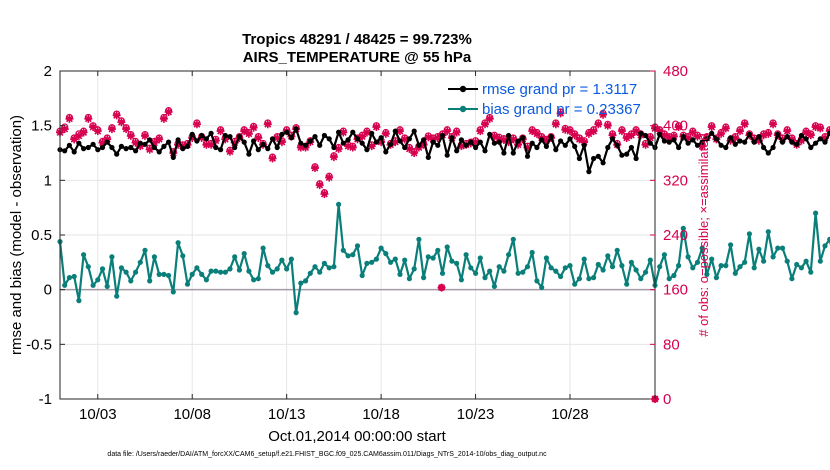  I want to click on y-tick-label: 0.5, so click(41, 235).